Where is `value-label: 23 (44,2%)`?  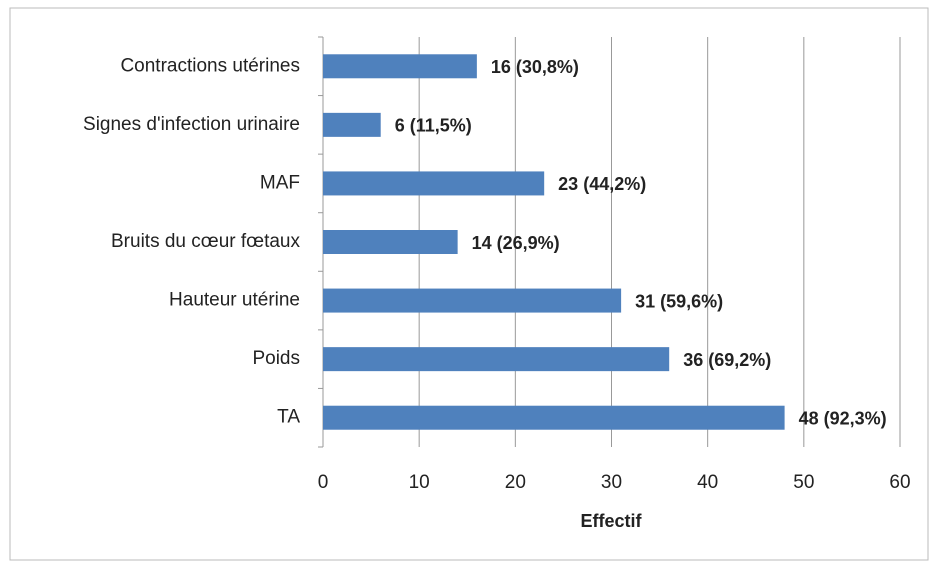 value-label: 23 (44,2%) is located at coordinates (602, 184).